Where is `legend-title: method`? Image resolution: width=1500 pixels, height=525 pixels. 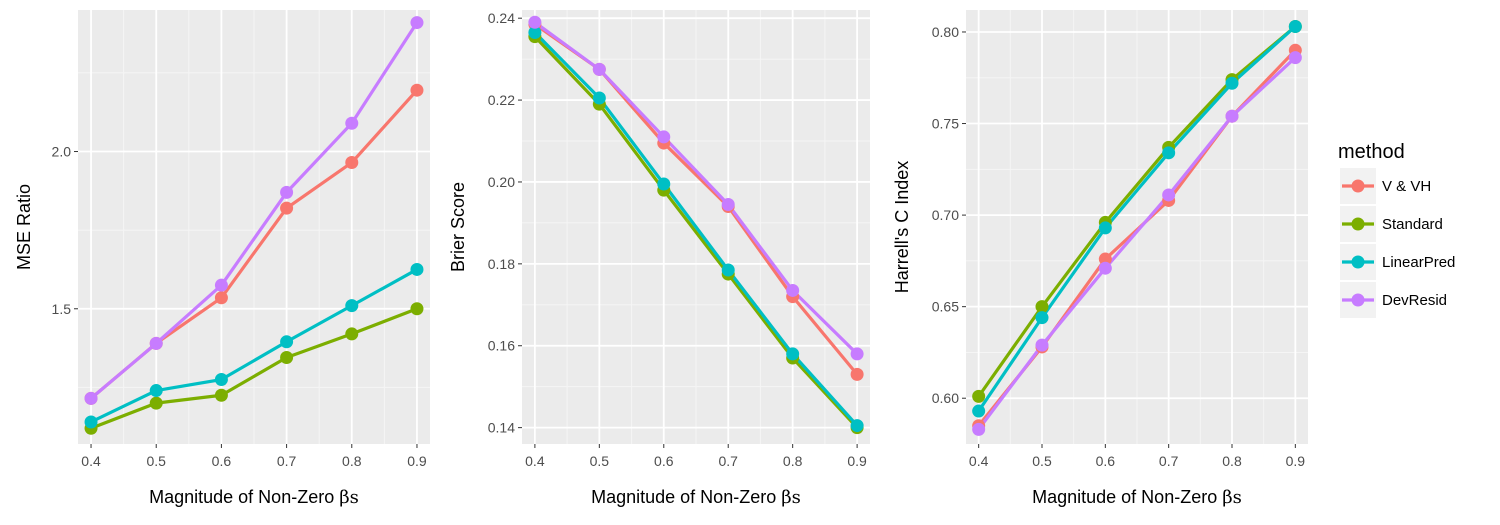 legend-title: method is located at coordinates (1371, 152).